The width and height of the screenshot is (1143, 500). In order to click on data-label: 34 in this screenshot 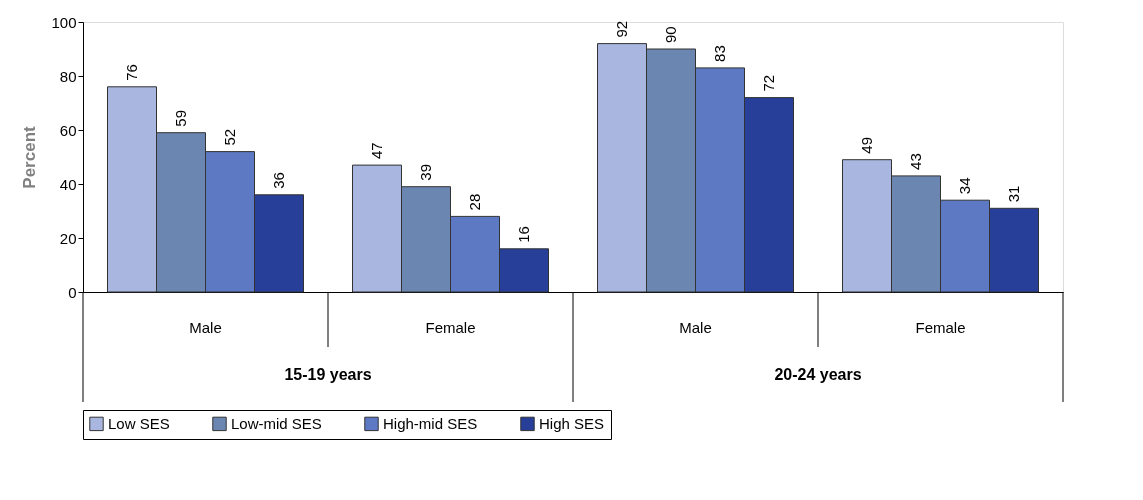, I will do `click(964, 186)`.